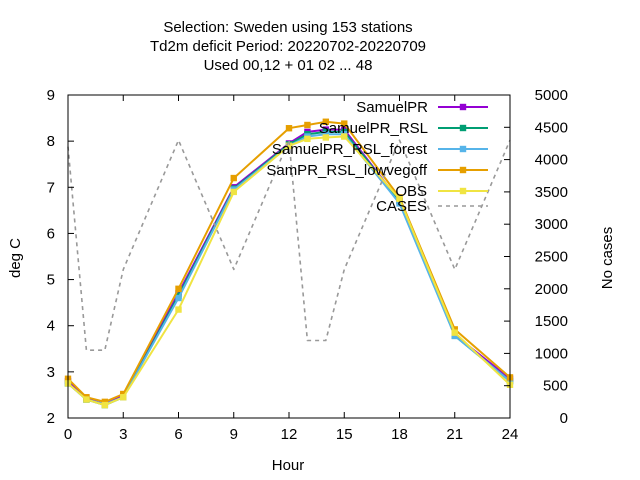  I want to click on y-tick-label: 4, so click(51, 326).